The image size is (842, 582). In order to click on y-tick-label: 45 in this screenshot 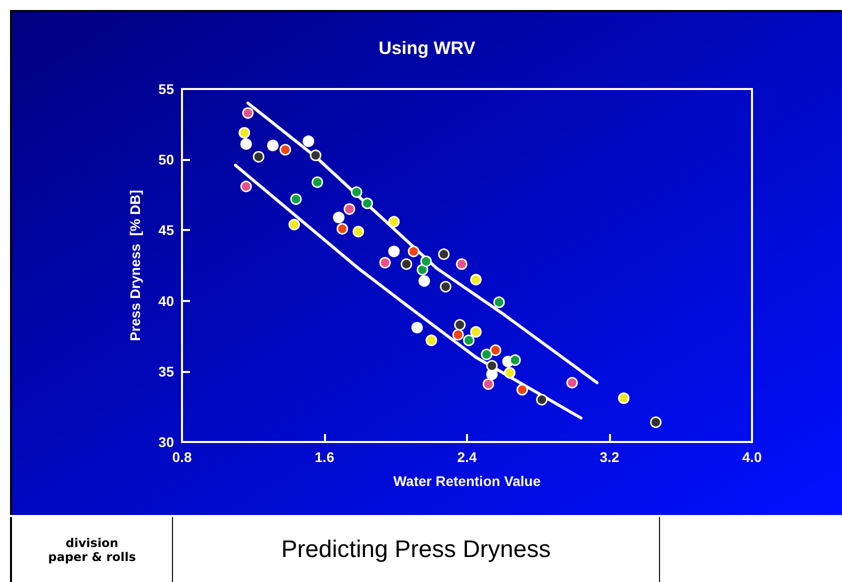, I will do `click(166, 230)`.